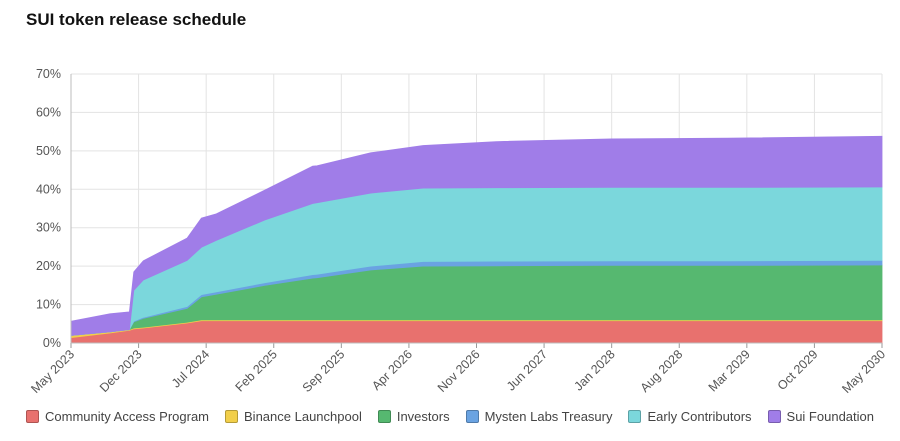  What do you see at coordinates (662, 371) in the screenshot?
I see `x-tick-label: Aug 2028` at bounding box center [662, 371].